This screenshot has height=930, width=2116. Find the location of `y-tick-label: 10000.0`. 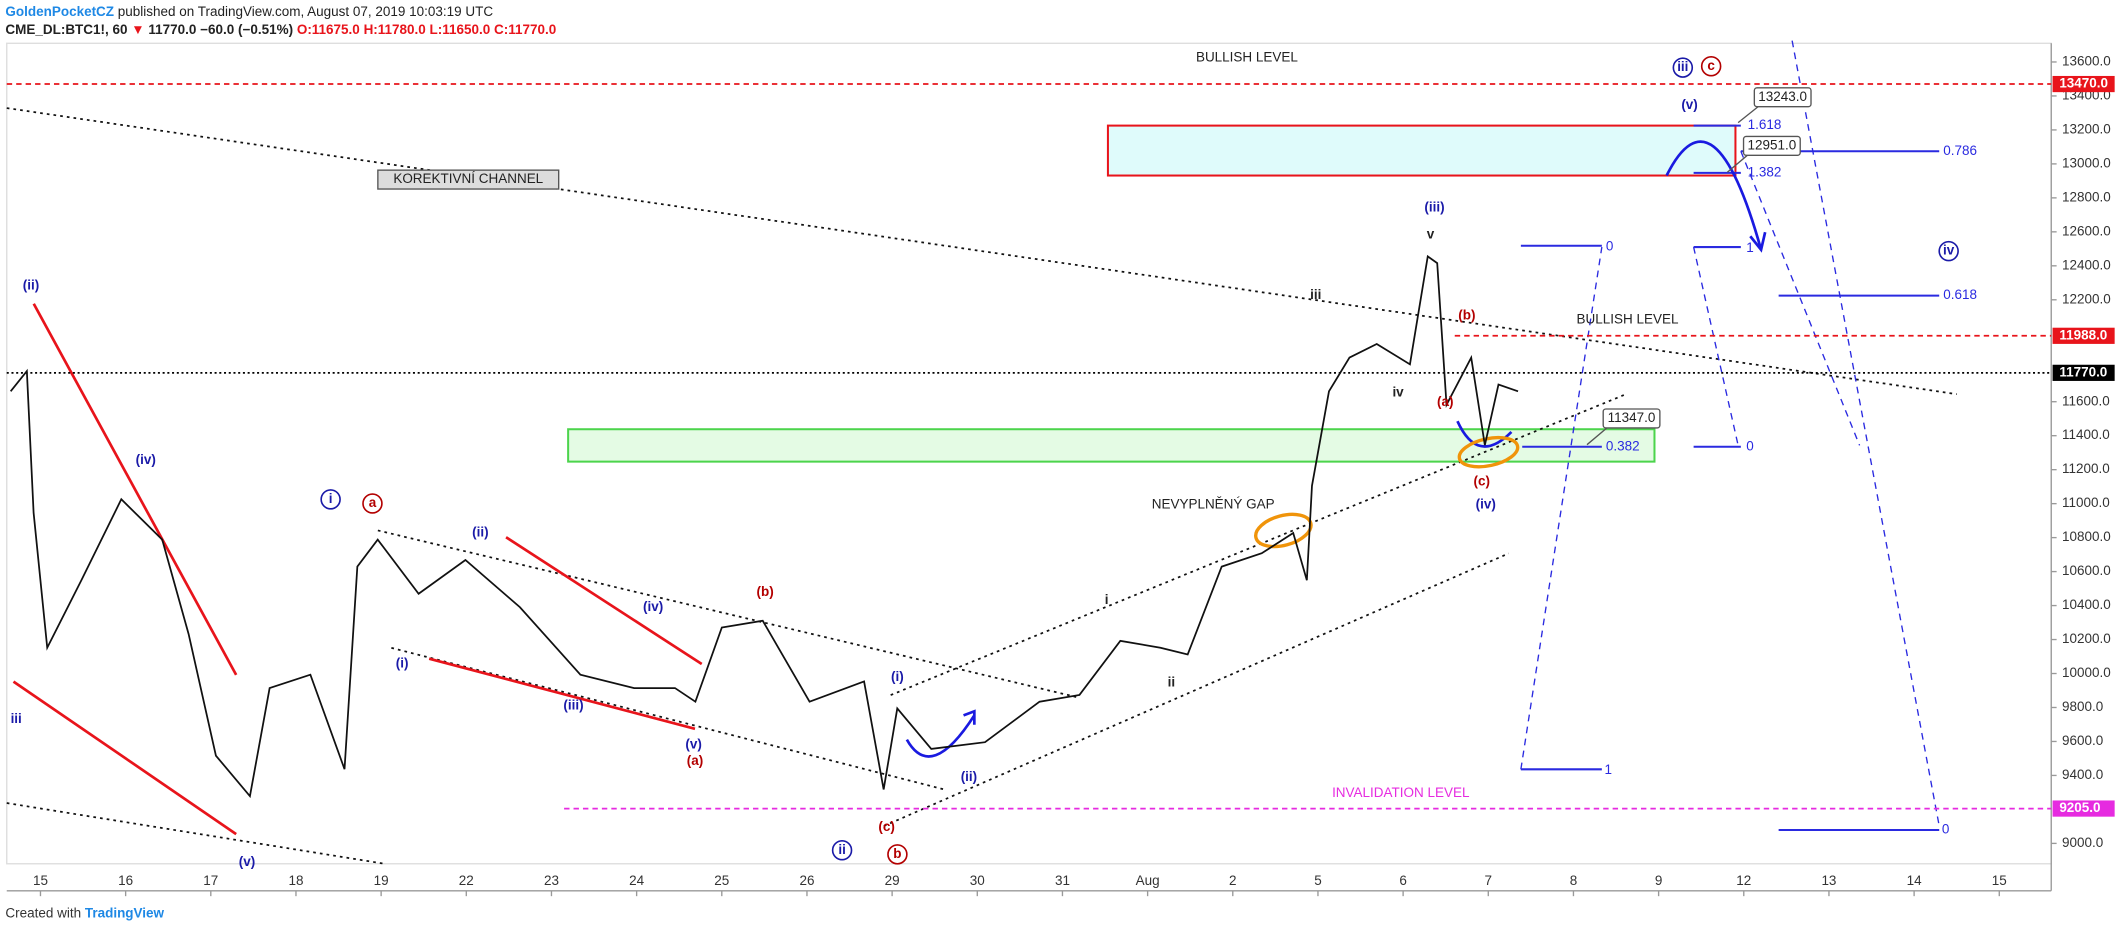

y-tick-label: 10000.0 is located at coordinates (2086, 672).